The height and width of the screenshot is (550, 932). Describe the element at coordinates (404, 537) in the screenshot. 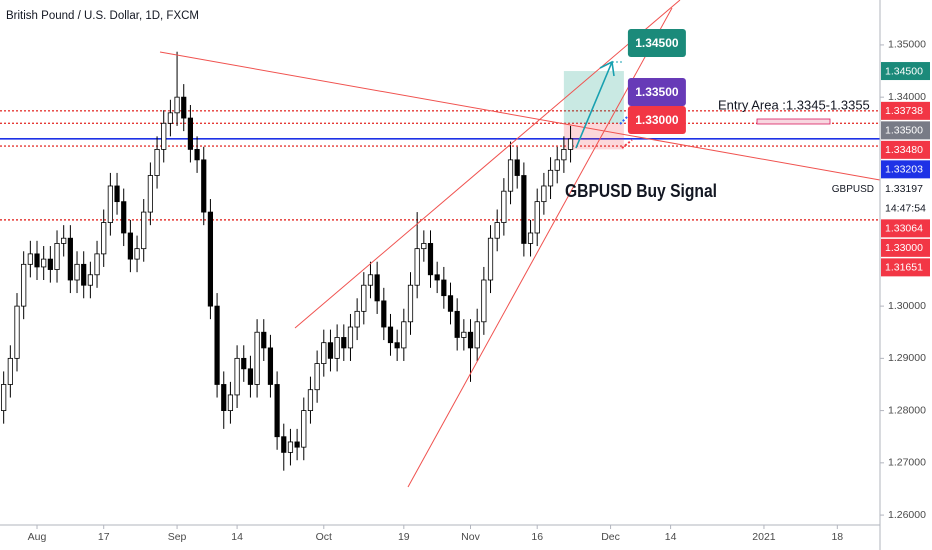

I see `x-tick-label: 19` at that location.